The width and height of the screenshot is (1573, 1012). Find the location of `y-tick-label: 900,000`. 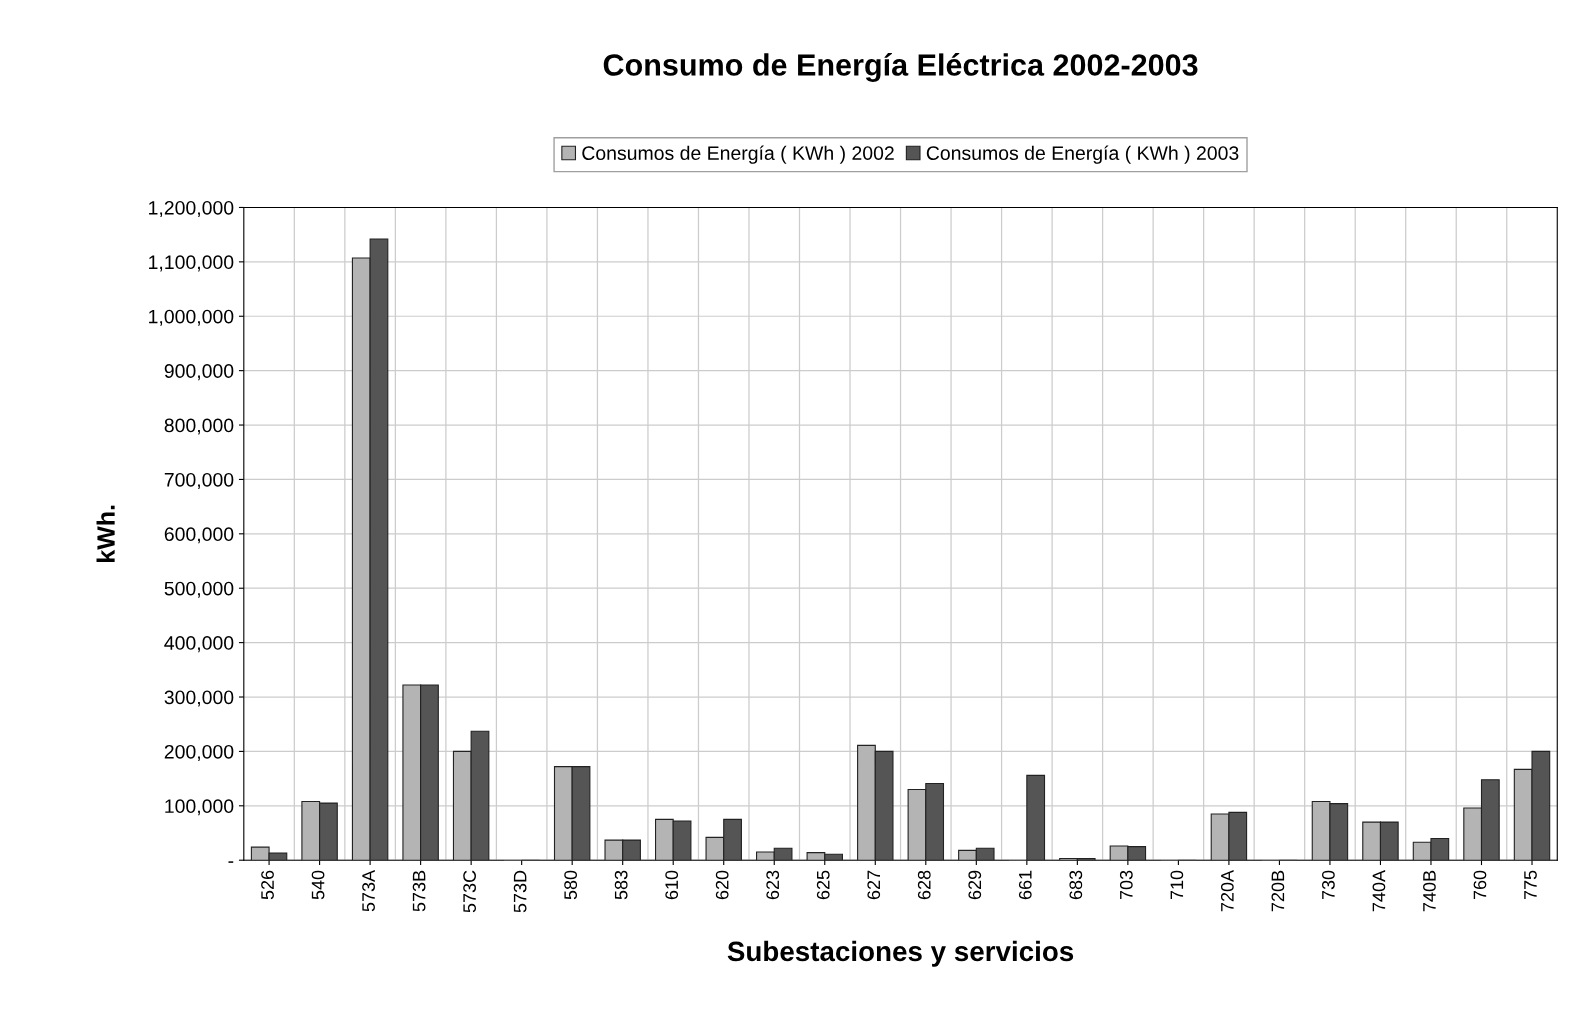

y-tick-label: 900,000 is located at coordinates (199, 372).